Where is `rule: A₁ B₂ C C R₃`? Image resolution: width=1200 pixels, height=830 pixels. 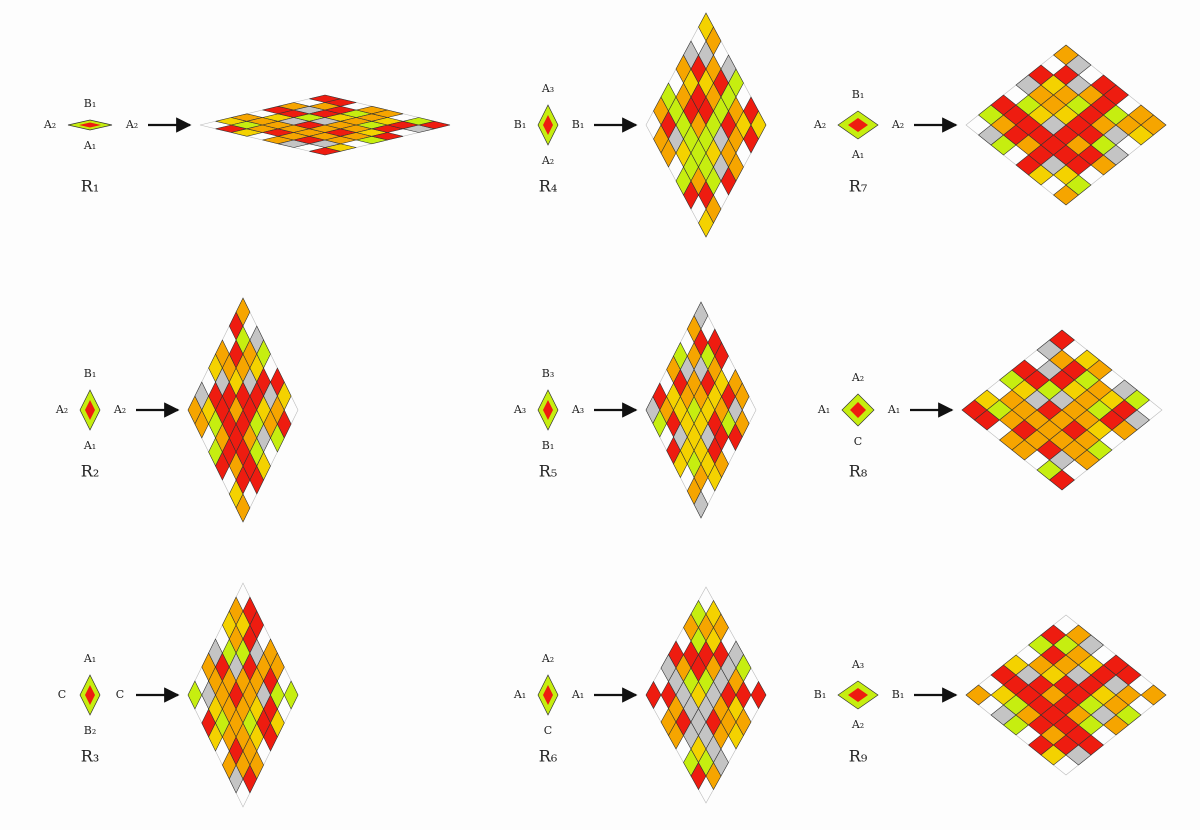 rule: A₁ B₂ C C R₃ is located at coordinates (178, 695).